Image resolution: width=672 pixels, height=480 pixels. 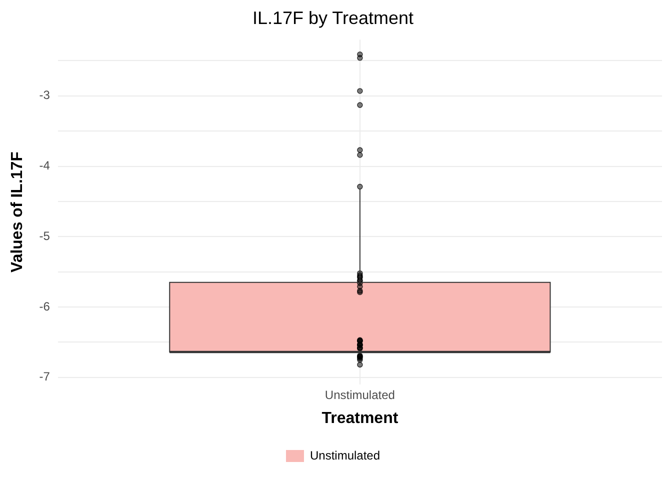 I want to click on legend-label: Unstimulated, so click(x=345, y=455).